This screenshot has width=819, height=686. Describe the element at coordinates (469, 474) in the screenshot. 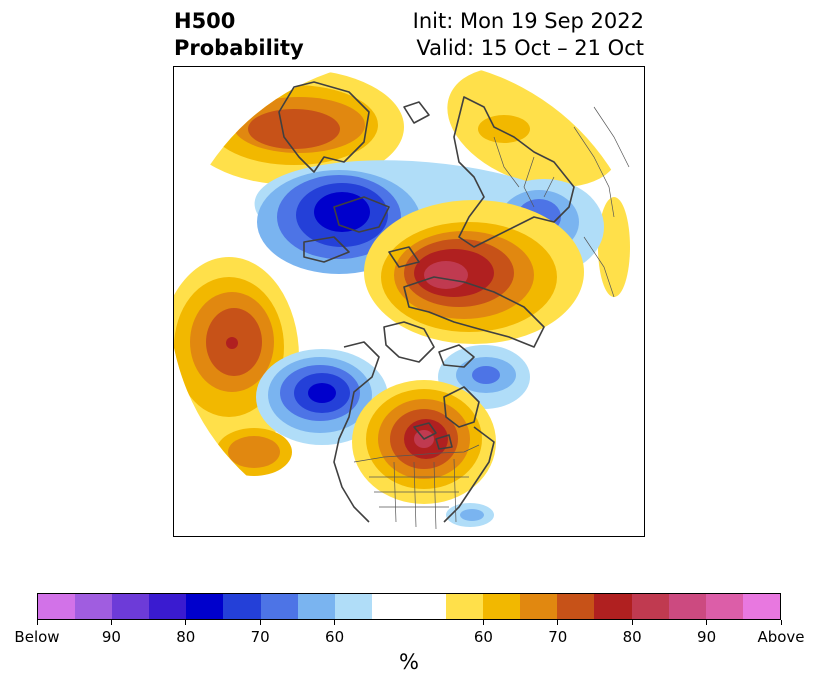

I see `east-coast-na` at that location.